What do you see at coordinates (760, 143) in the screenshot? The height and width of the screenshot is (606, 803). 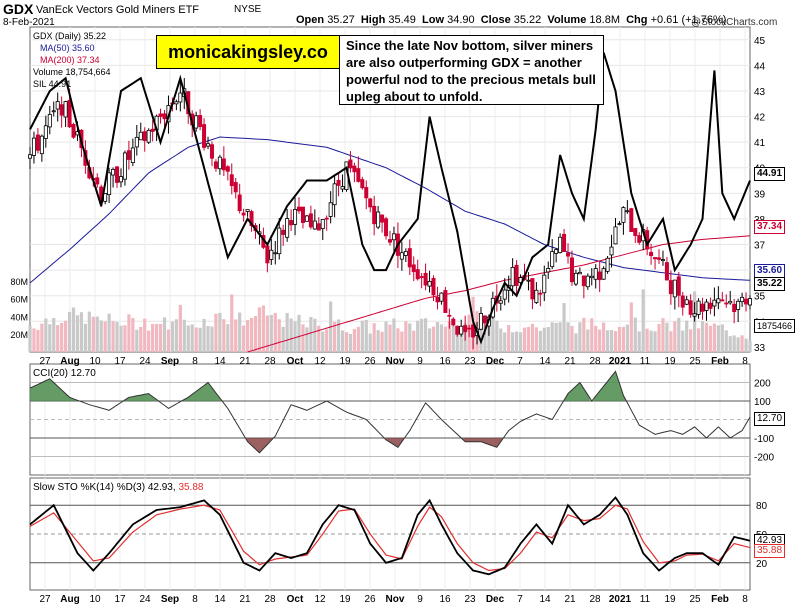 I see `main-y-tick-label: 41` at bounding box center [760, 143].